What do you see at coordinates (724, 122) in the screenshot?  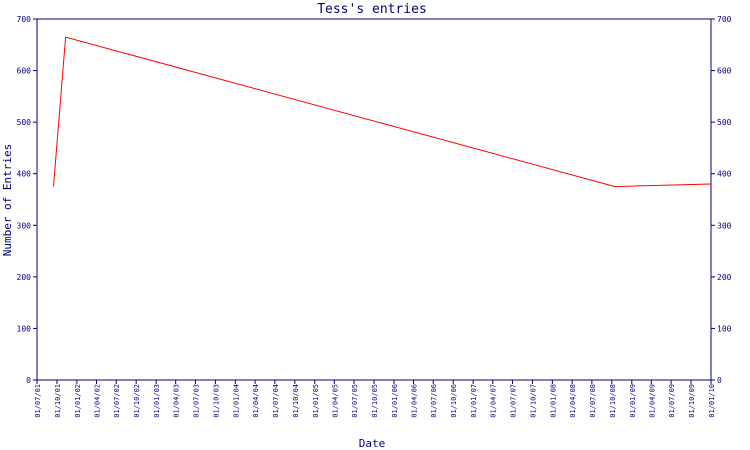 I see `y-tick-label-right: 500` at bounding box center [724, 122].